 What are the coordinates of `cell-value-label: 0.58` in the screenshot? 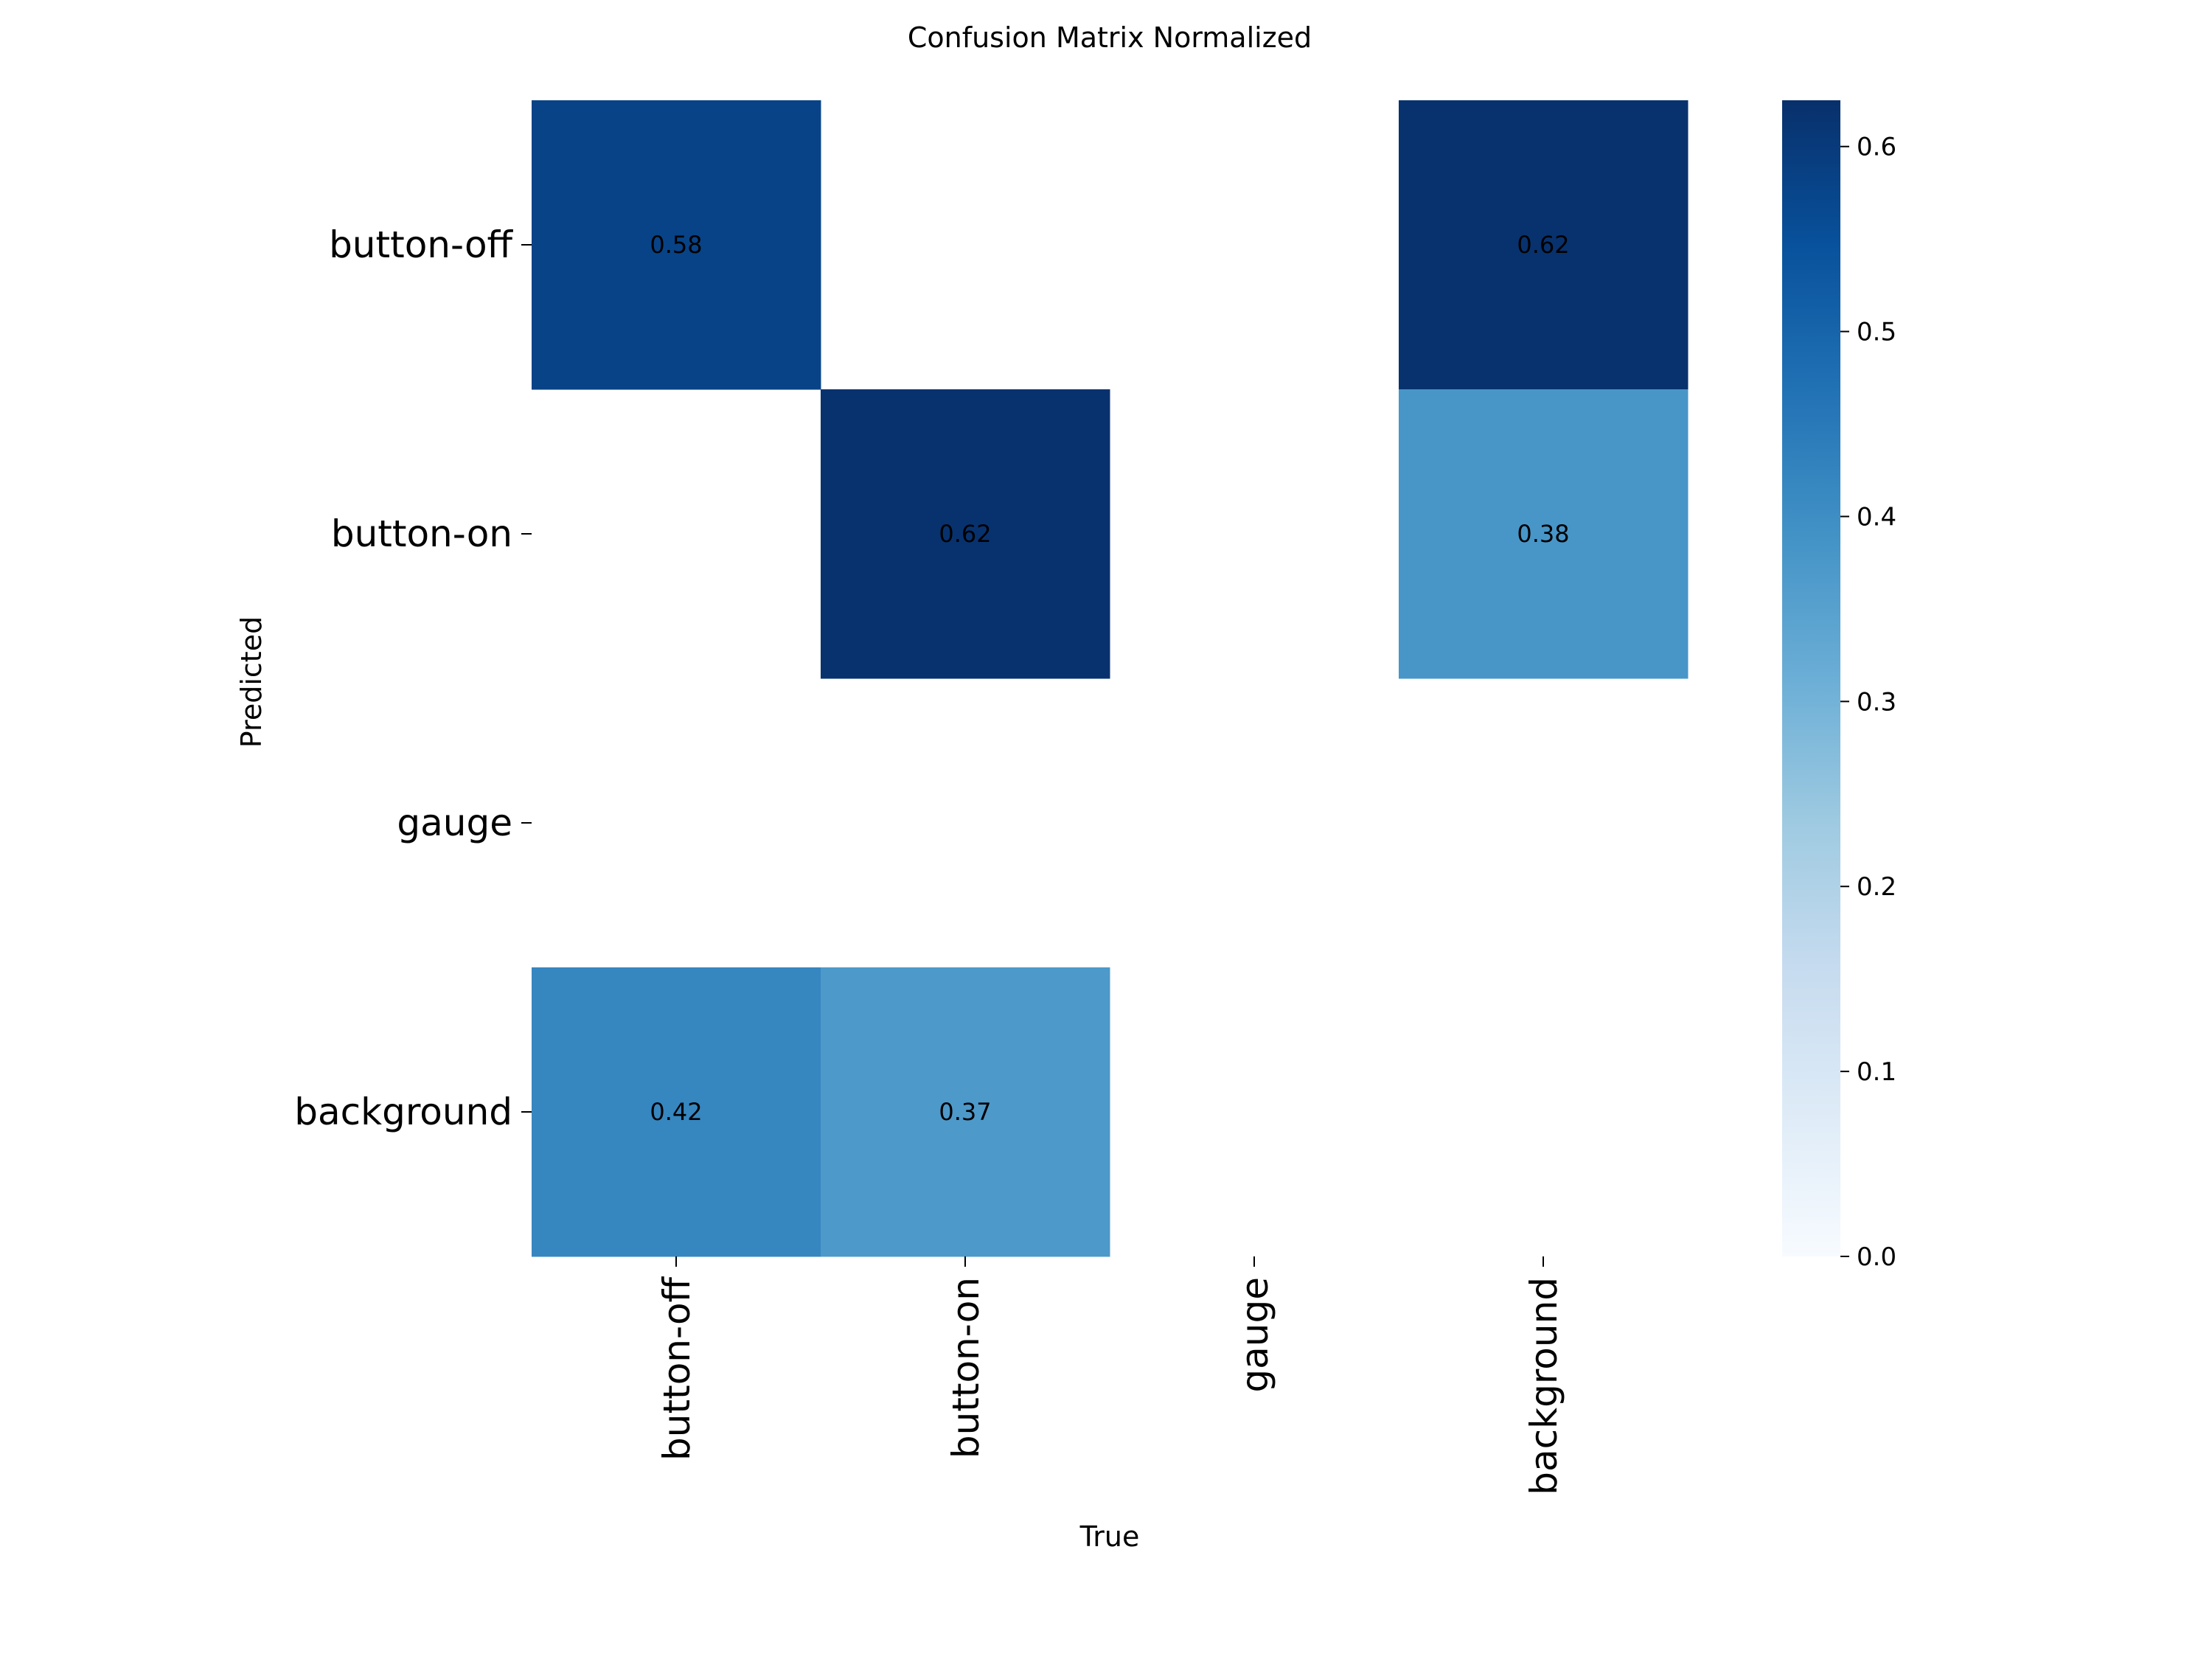 It's located at (676, 245).